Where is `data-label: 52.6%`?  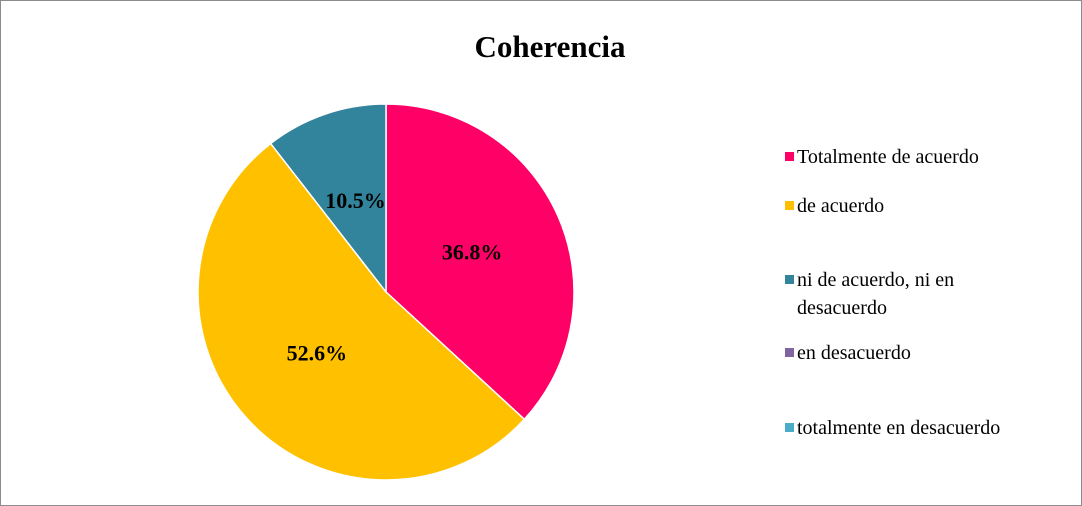
data-label: 52.6% is located at coordinates (317, 353).